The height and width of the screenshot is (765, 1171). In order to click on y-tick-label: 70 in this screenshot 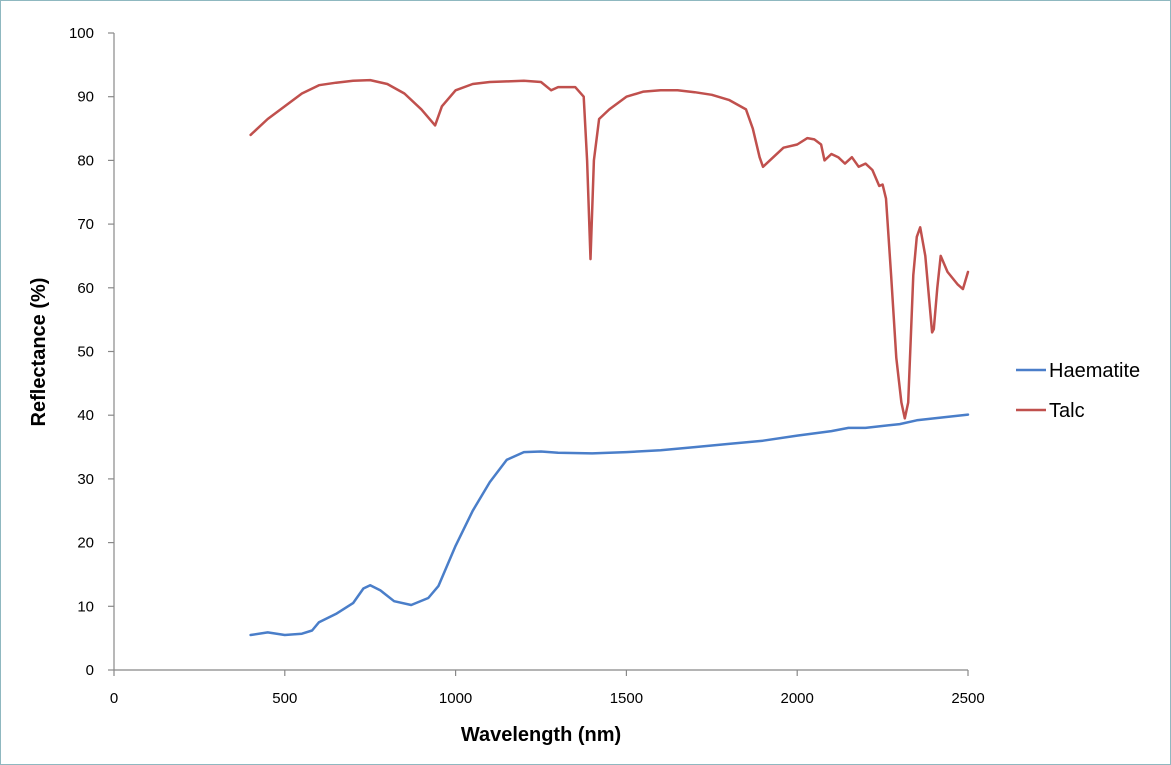, I will do `click(85, 224)`.